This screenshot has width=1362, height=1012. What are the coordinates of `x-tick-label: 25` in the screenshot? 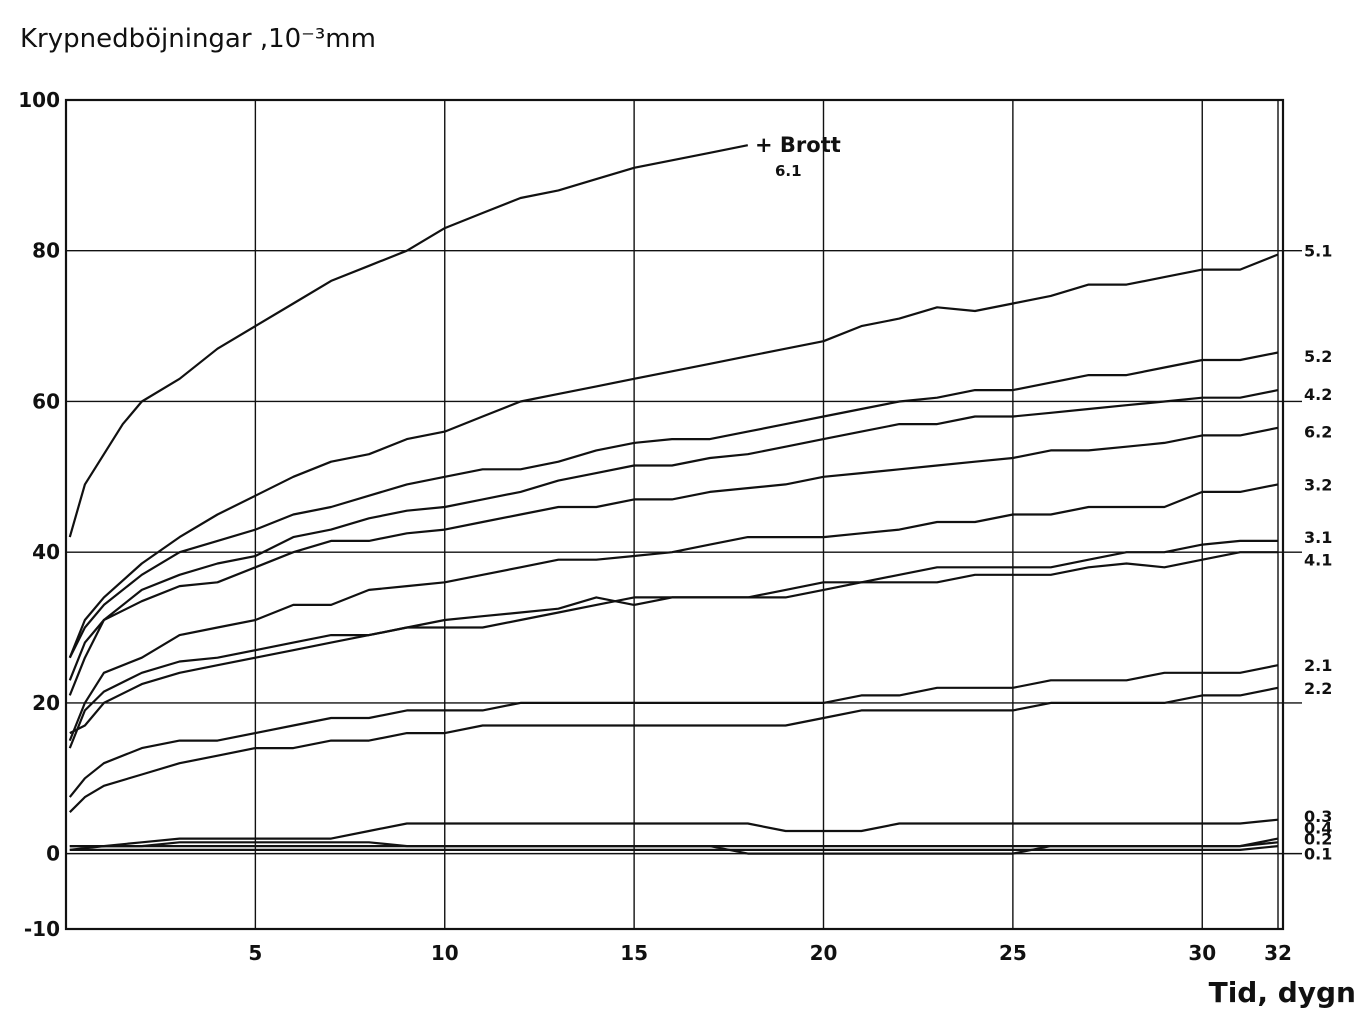 It's located at (1013, 953).